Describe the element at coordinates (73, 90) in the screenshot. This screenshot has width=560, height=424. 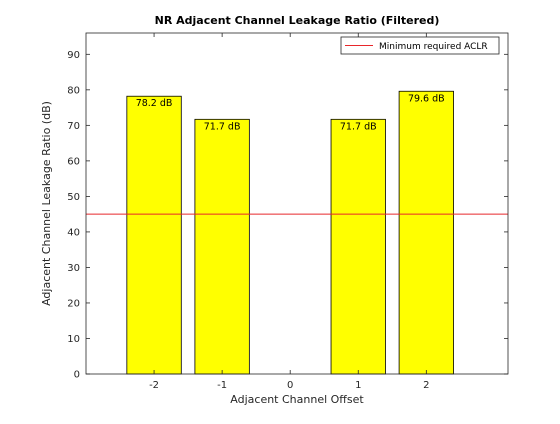
I see `y-tick-label: 80` at that location.